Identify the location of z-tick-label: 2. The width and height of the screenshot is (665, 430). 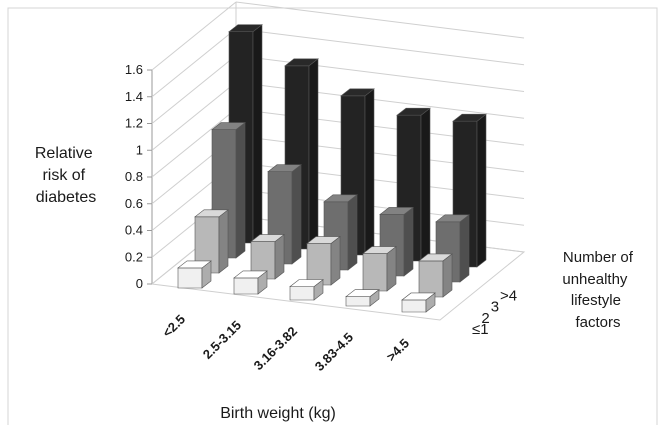
(485, 318).